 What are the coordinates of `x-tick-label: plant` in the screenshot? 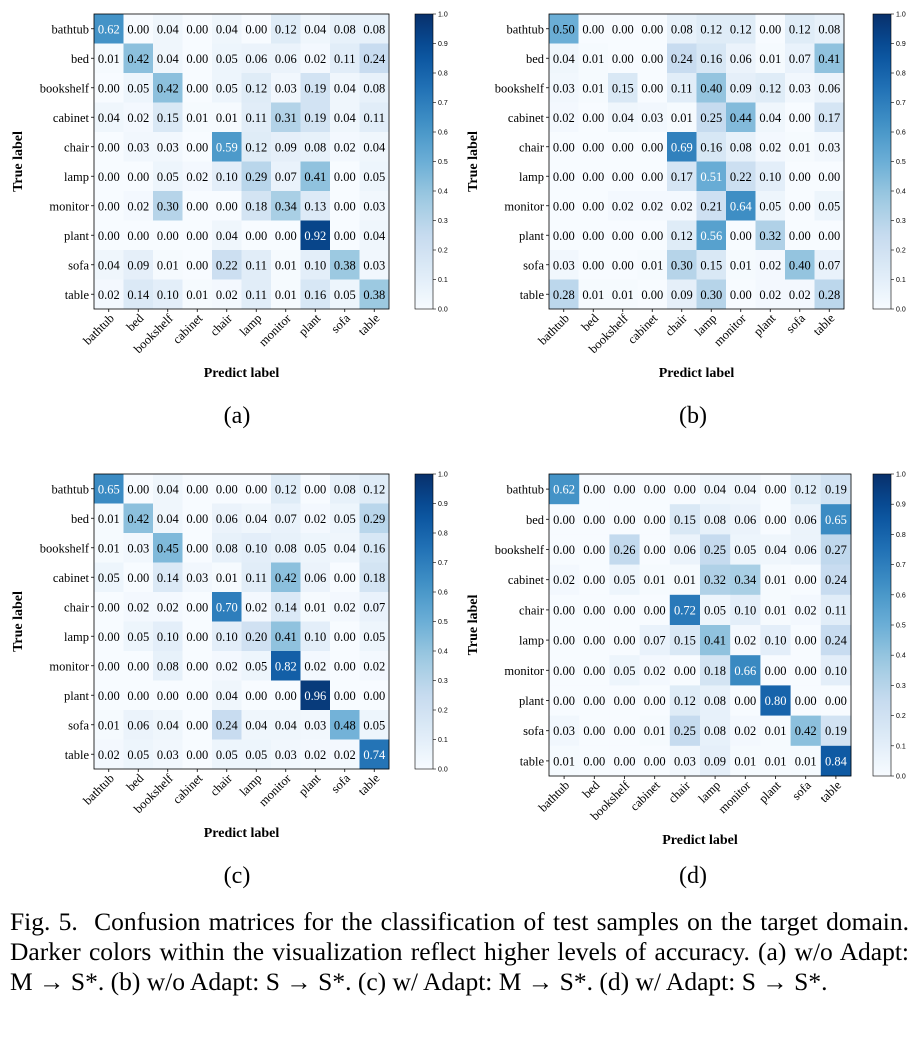 It's located at (765, 325).